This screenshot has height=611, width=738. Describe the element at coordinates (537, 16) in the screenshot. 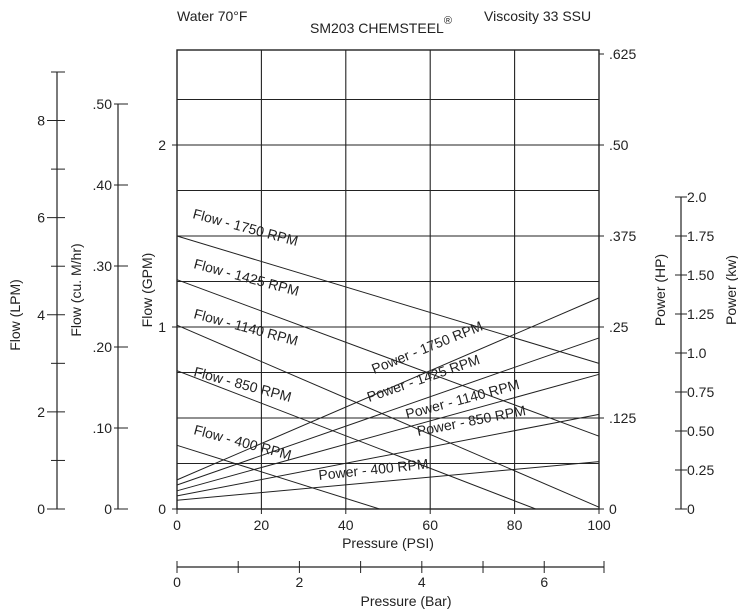

I see `header-viscosity: Viscosity 33 SSU` at that location.